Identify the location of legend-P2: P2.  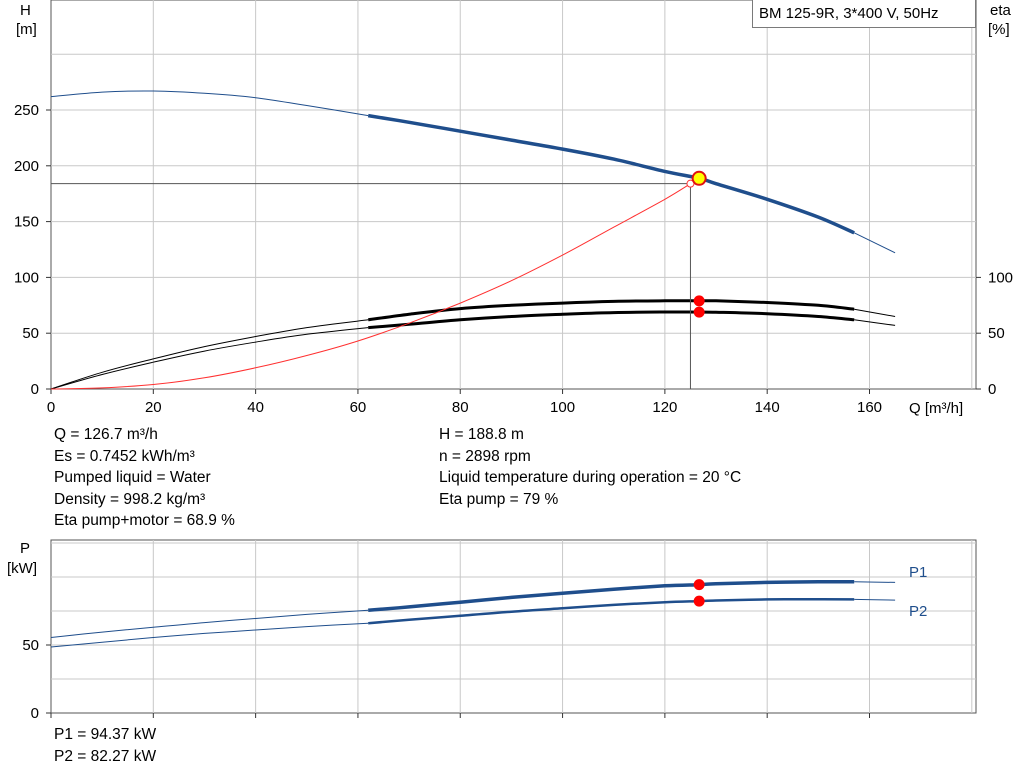
(918, 611).